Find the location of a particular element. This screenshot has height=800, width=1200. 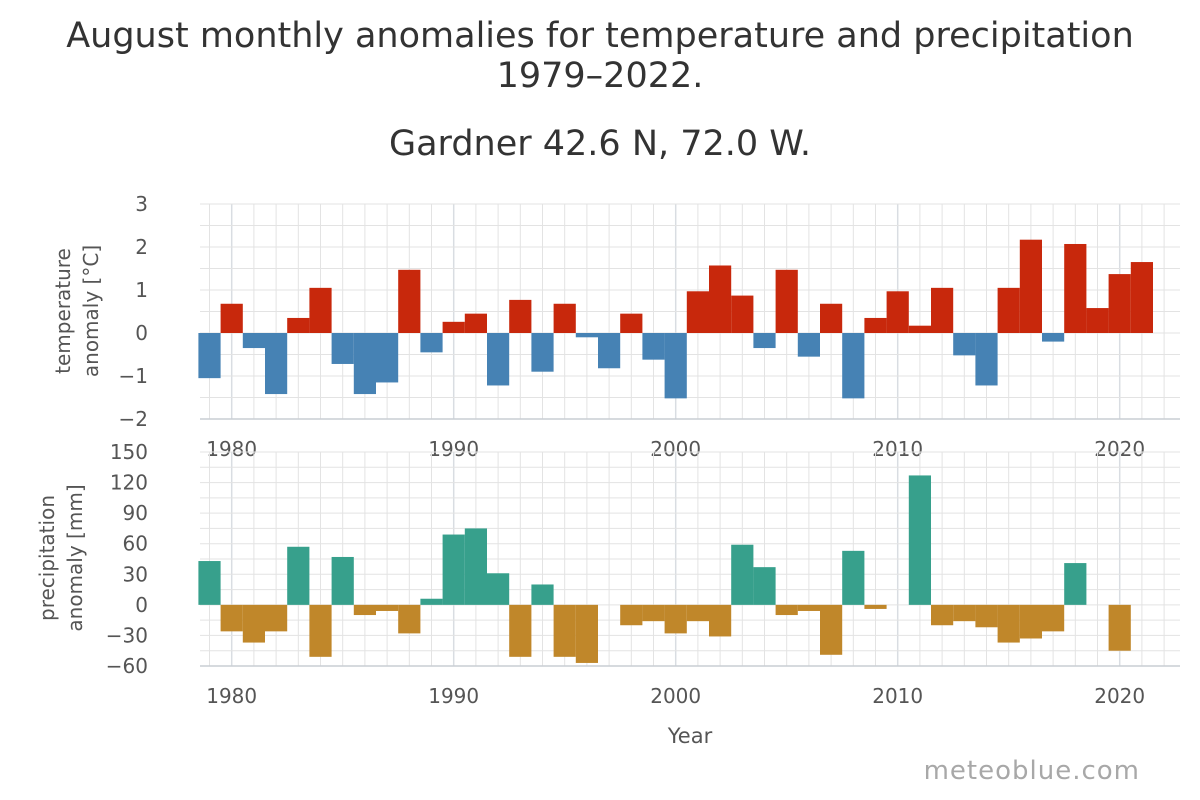

temp-bar-2020 is located at coordinates (1119, 303).